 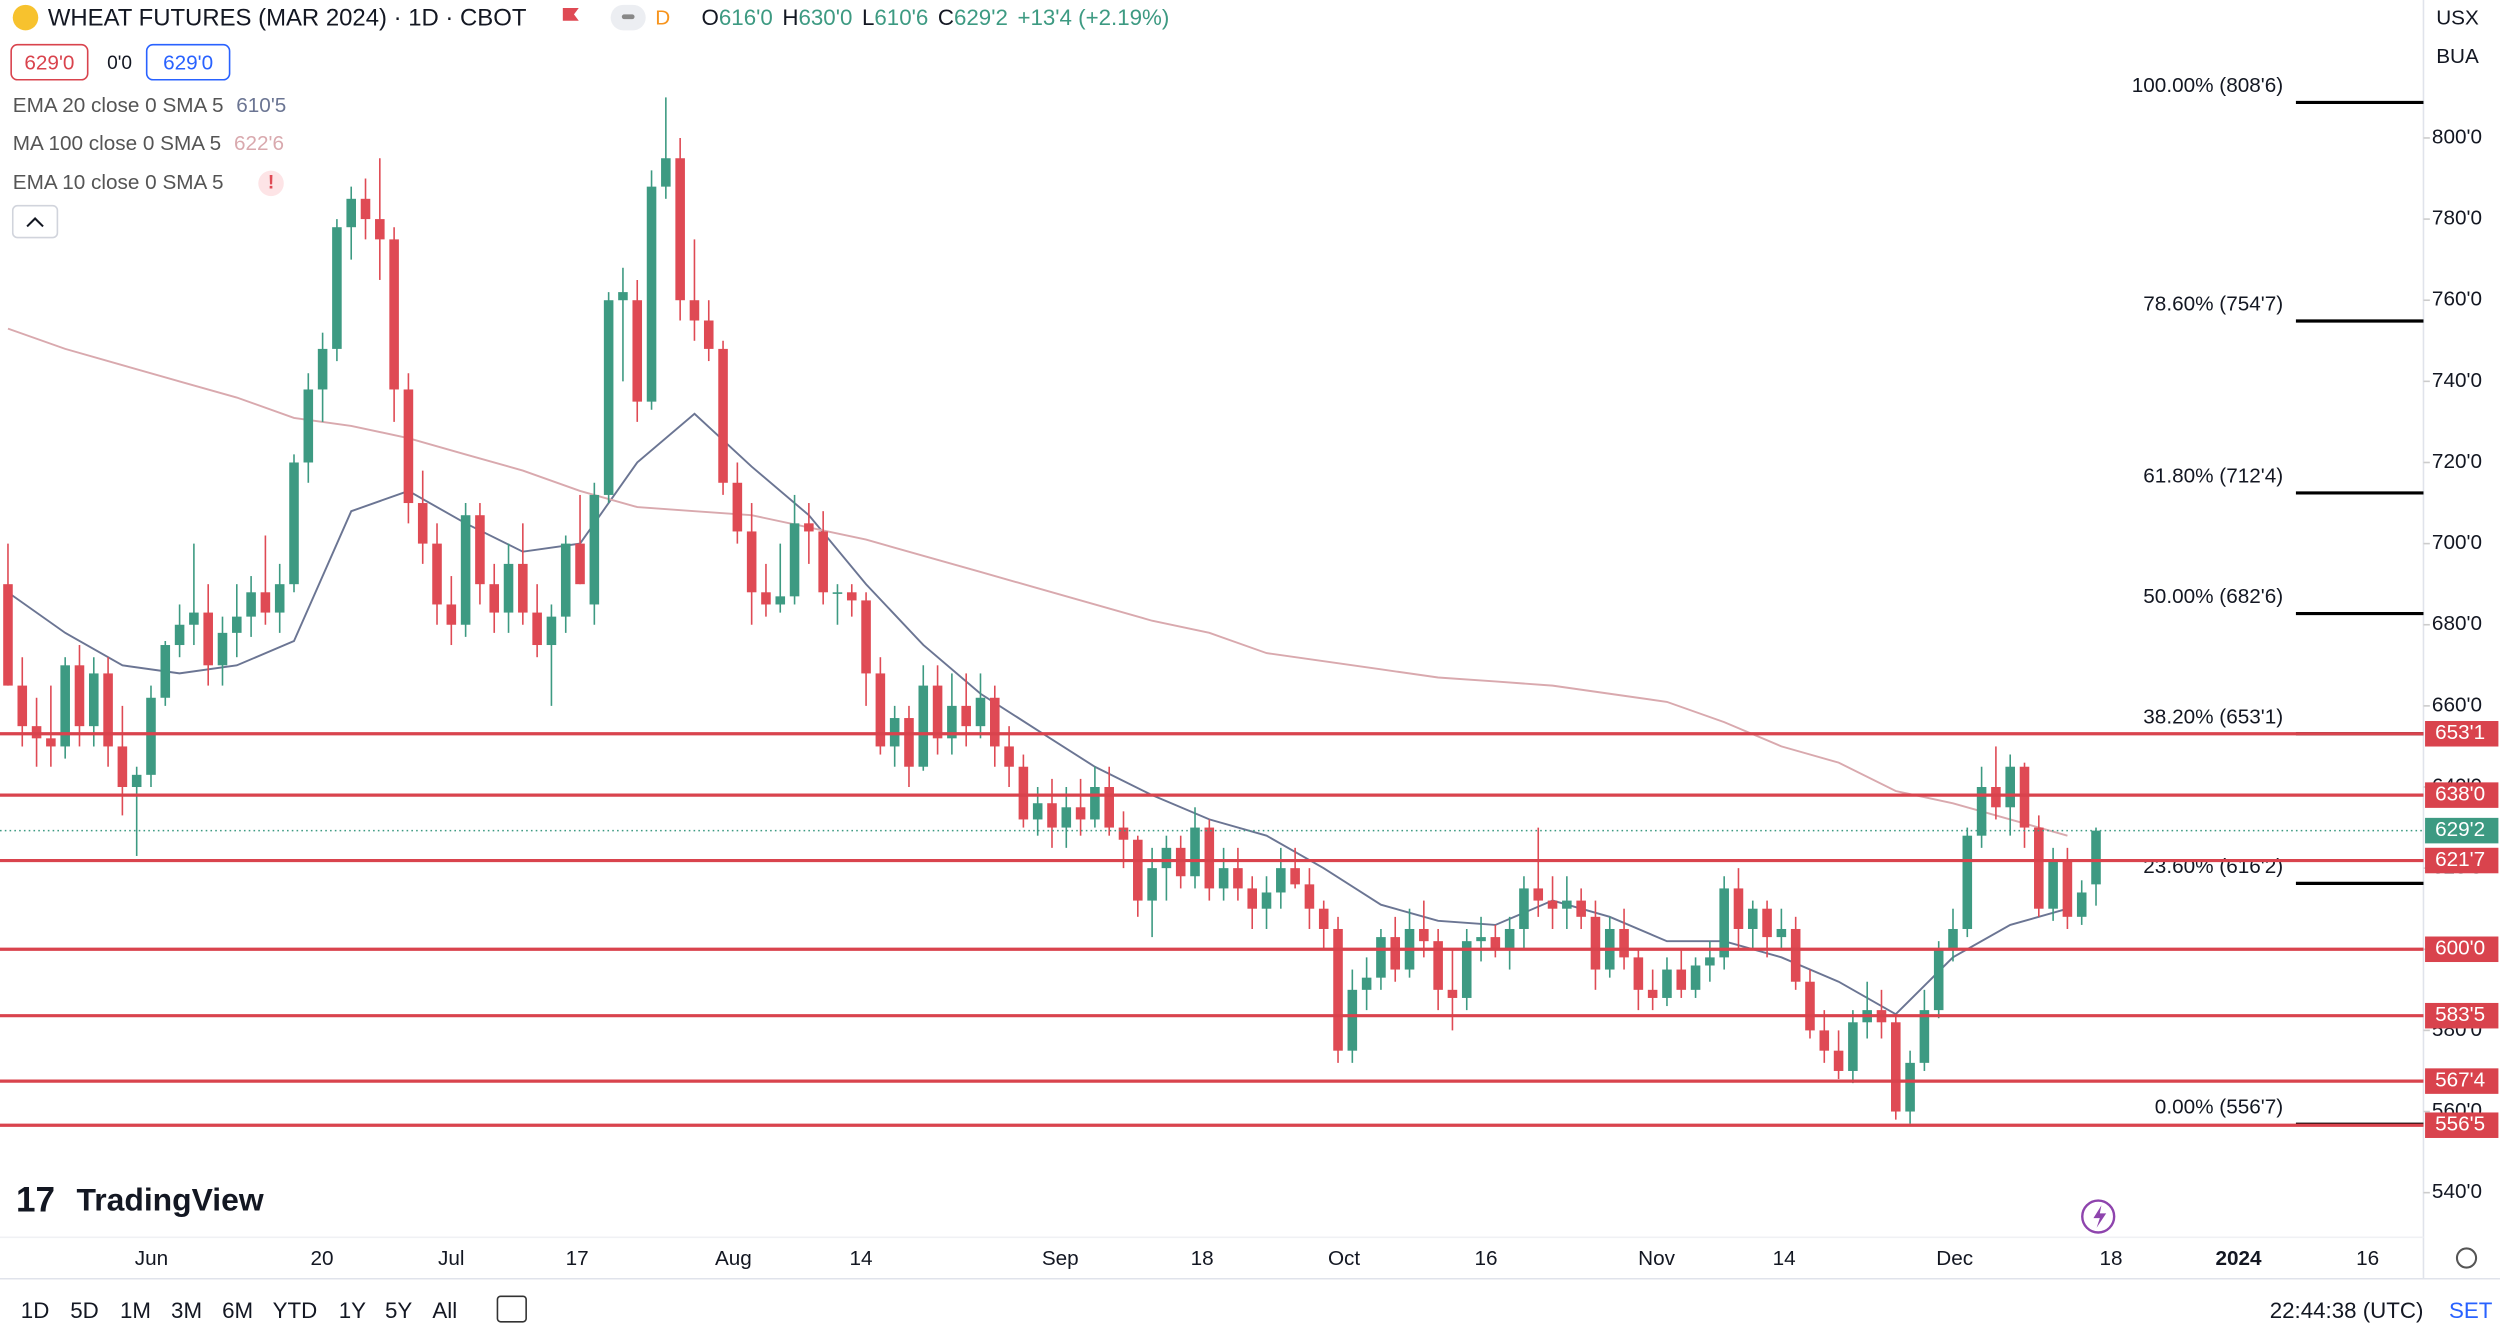 I want to click on range-button: 3M, so click(x=186, y=1310).